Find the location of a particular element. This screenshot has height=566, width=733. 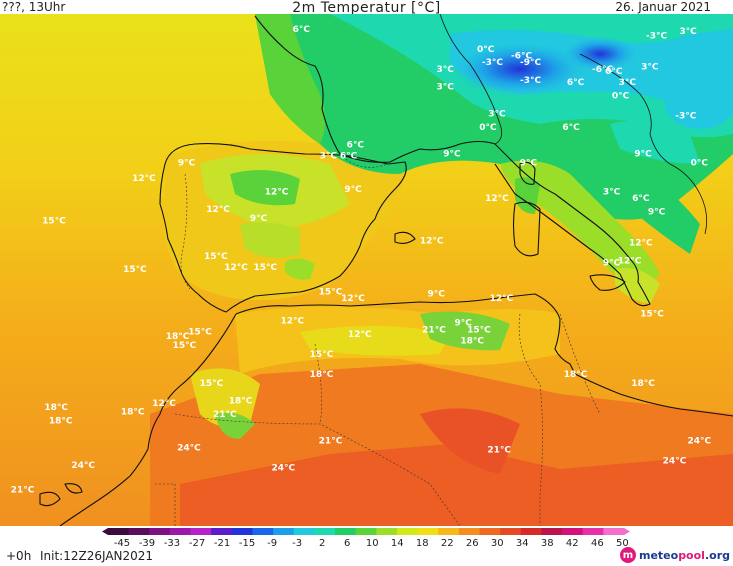

map-title: 2m Temperatur [°C] is located at coordinates (366, 8).